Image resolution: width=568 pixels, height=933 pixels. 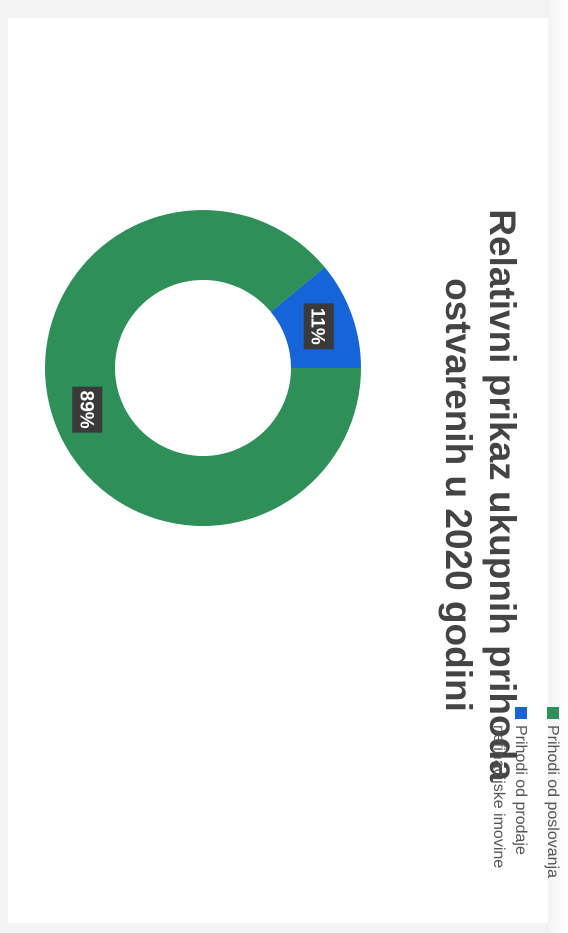 I want to click on data-labels: 89% 11%, so click(x=203, y=368).